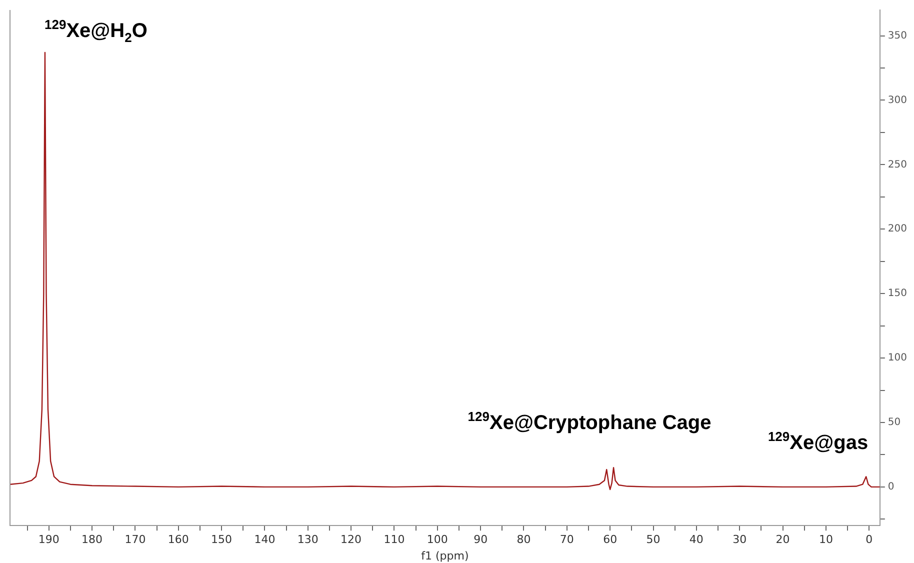  Describe the element at coordinates (653, 539) in the screenshot. I see `x-tick-label: 50` at that location.